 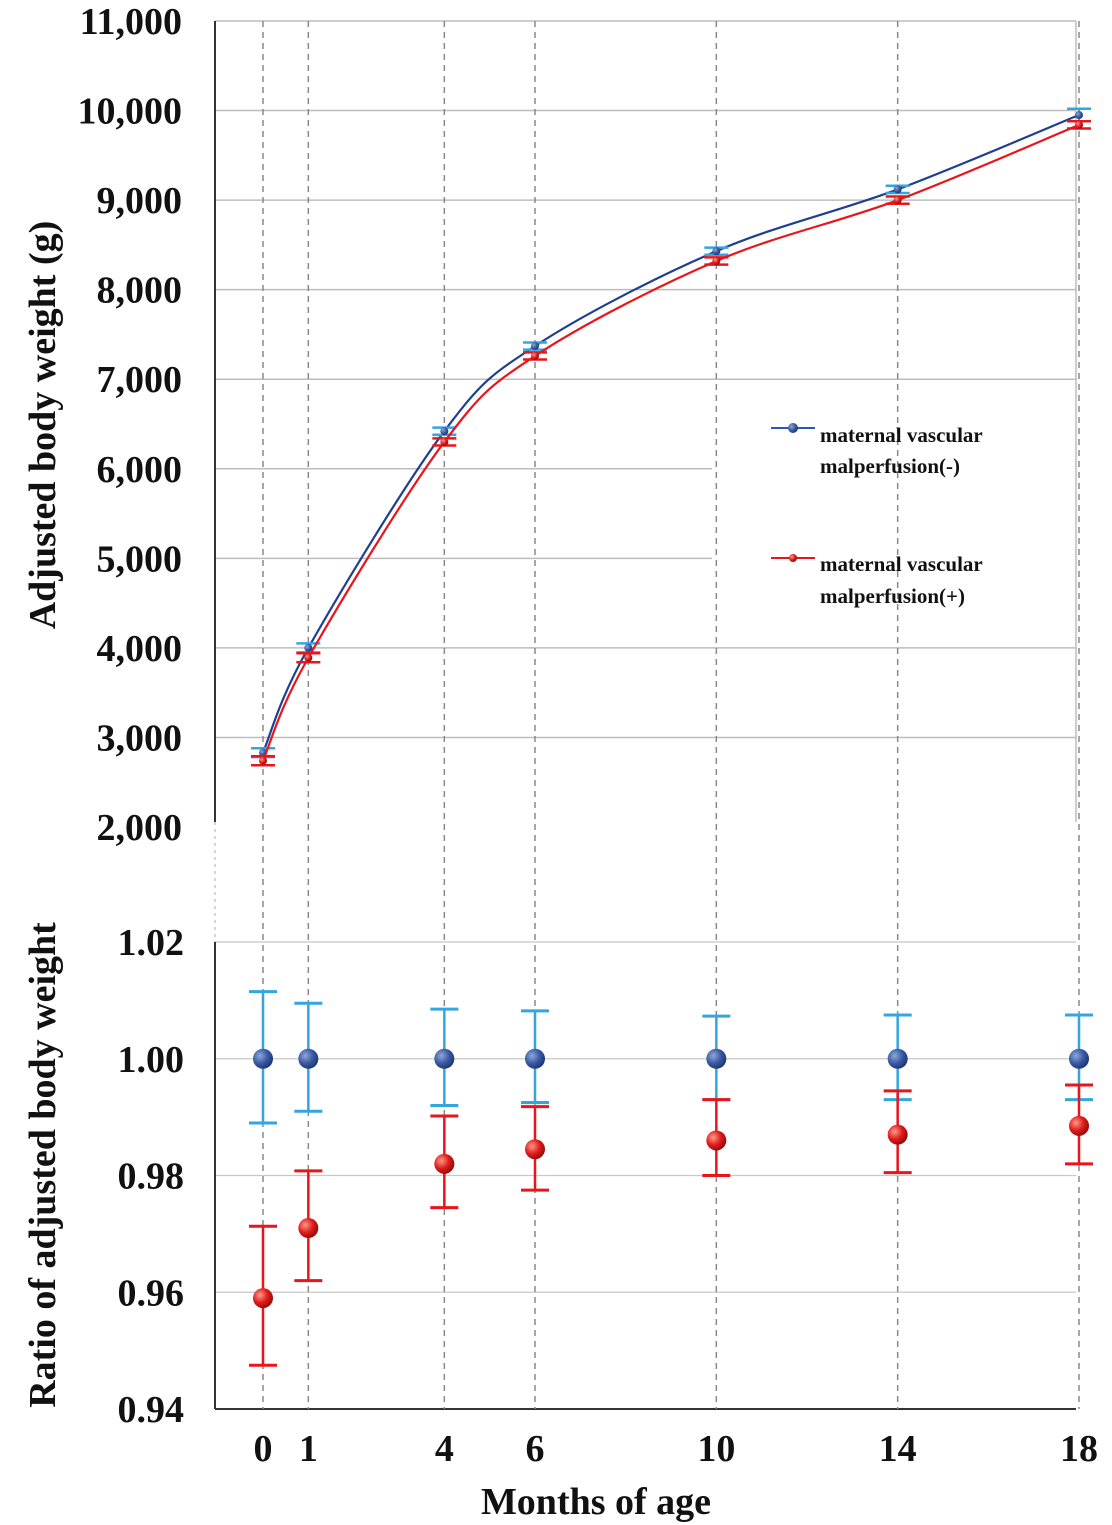 What do you see at coordinates (151, 1060) in the screenshot?
I see `bottom-y-tick-label: 1.00` at bounding box center [151, 1060].